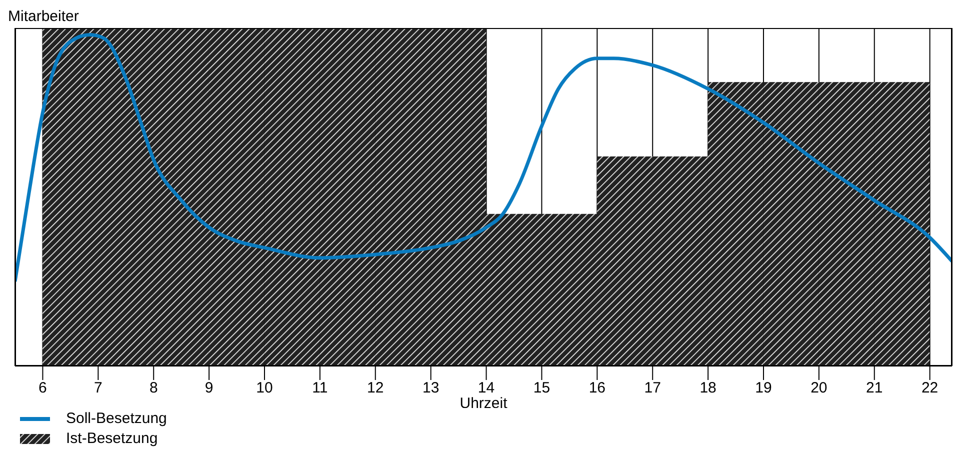 The height and width of the screenshot is (470, 968). I want to click on legend-label: Soll-Besetzung, so click(116, 418).